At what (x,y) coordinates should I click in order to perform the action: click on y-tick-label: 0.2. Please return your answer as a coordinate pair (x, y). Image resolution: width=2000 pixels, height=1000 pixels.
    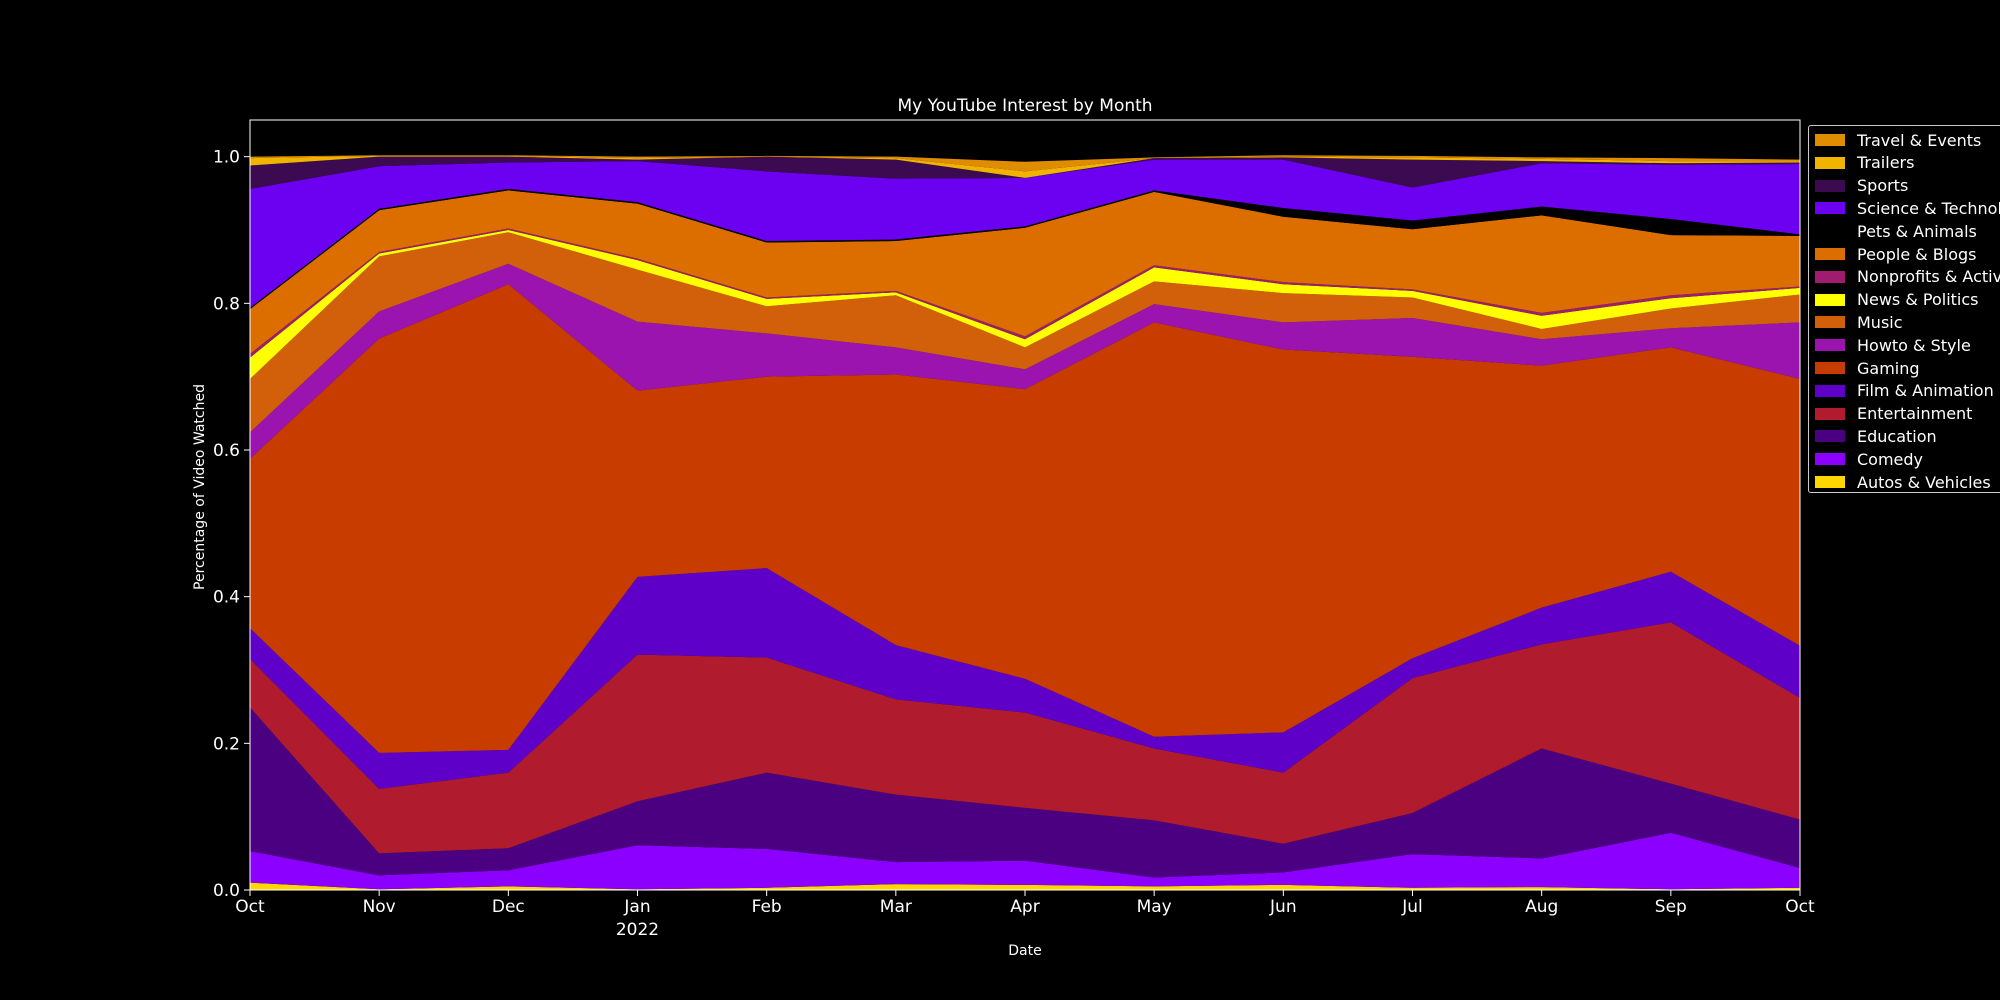
    Looking at the image, I should click on (226, 744).